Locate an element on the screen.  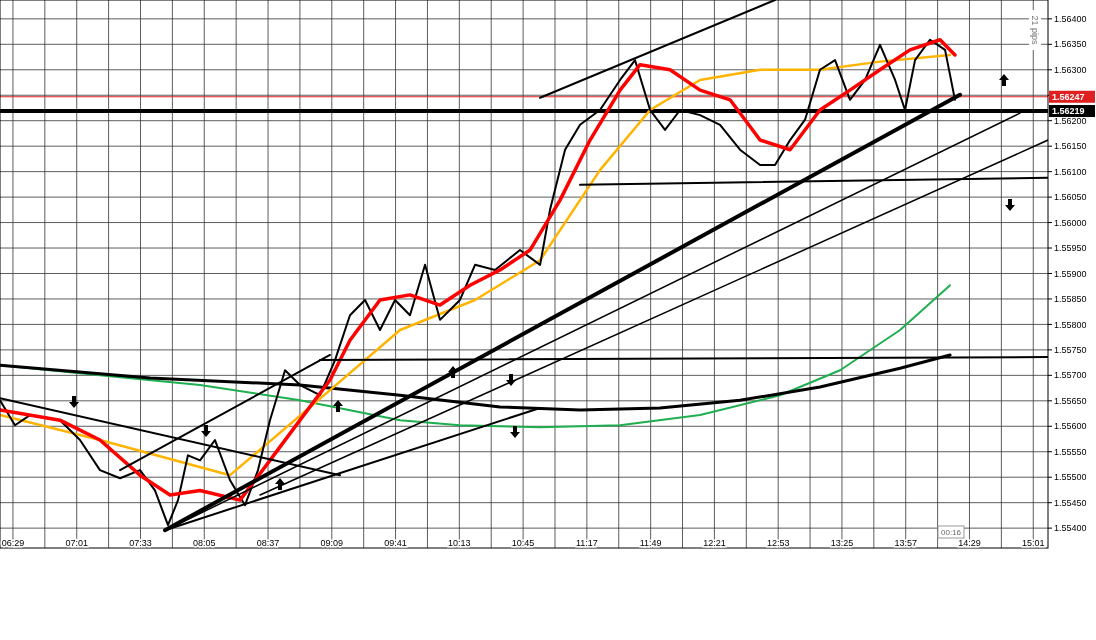
y-tick-label: 1.55500 is located at coordinates (1070, 477).